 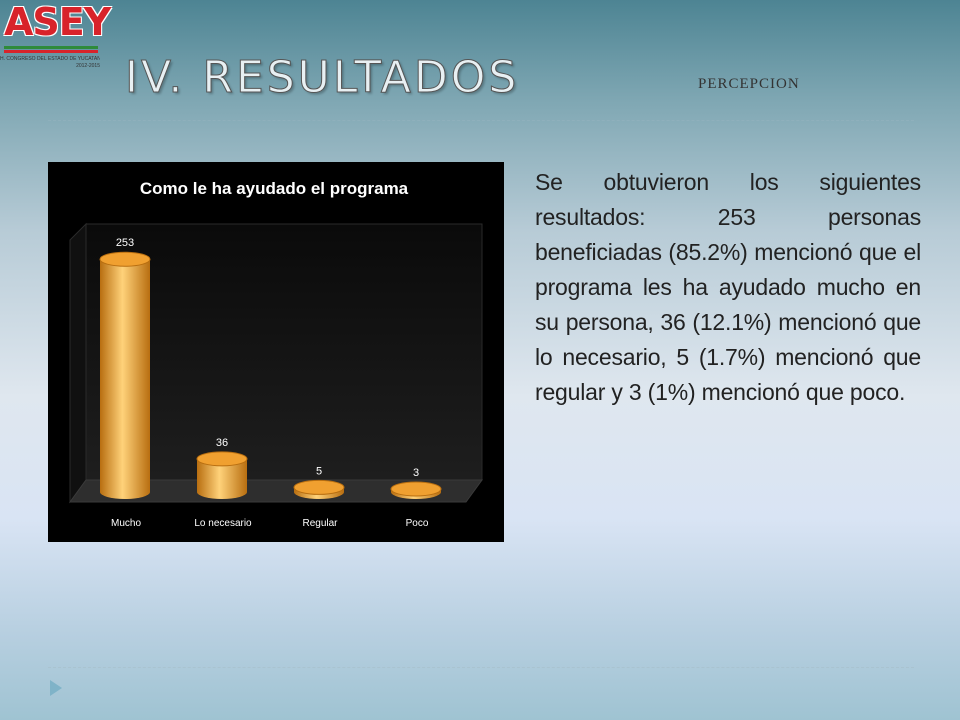 What do you see at coordinates (222, 443) in the screenshot?
I see `data-label: 36` at bounding box center [222, 443].